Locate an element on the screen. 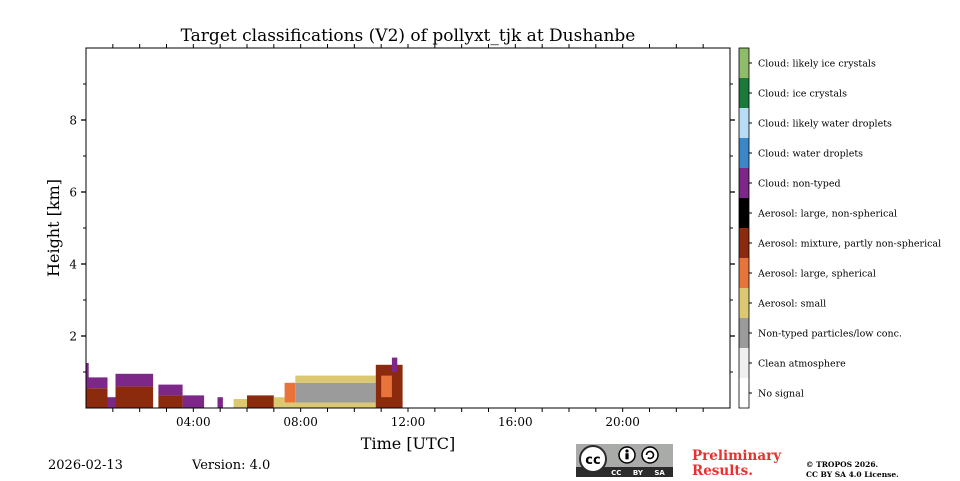  sa-icon is located at coordinates (650, 455).